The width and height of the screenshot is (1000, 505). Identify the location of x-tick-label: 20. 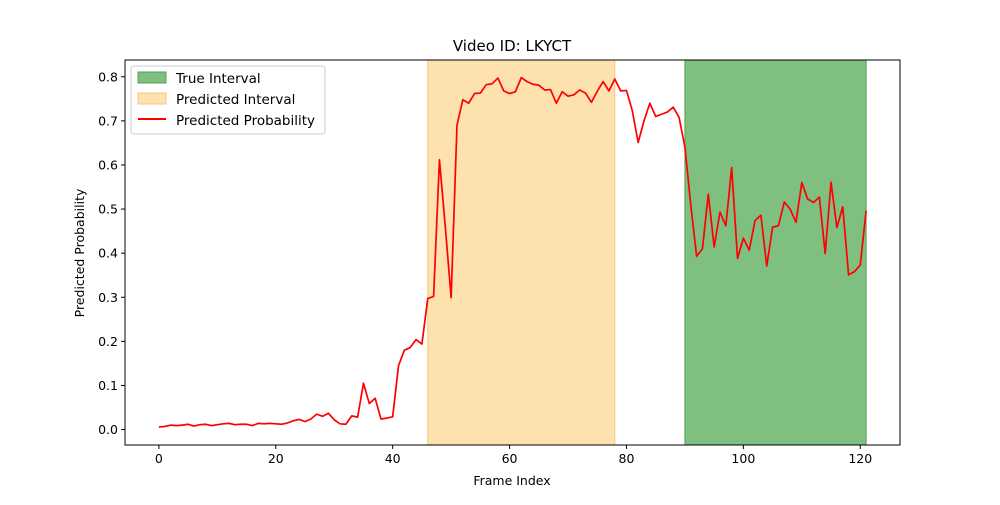
(276, 458).